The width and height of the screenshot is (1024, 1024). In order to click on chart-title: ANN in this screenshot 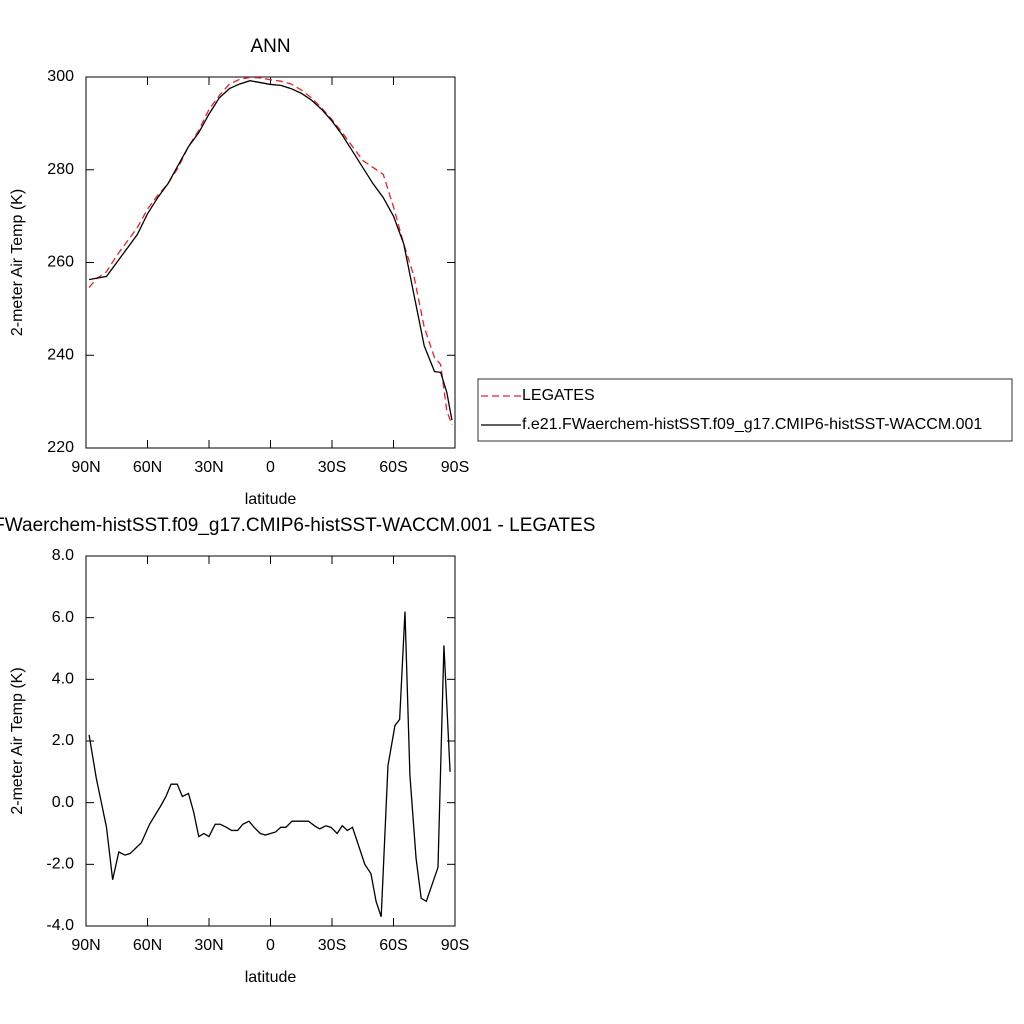, I will do `click(270, 46)`.